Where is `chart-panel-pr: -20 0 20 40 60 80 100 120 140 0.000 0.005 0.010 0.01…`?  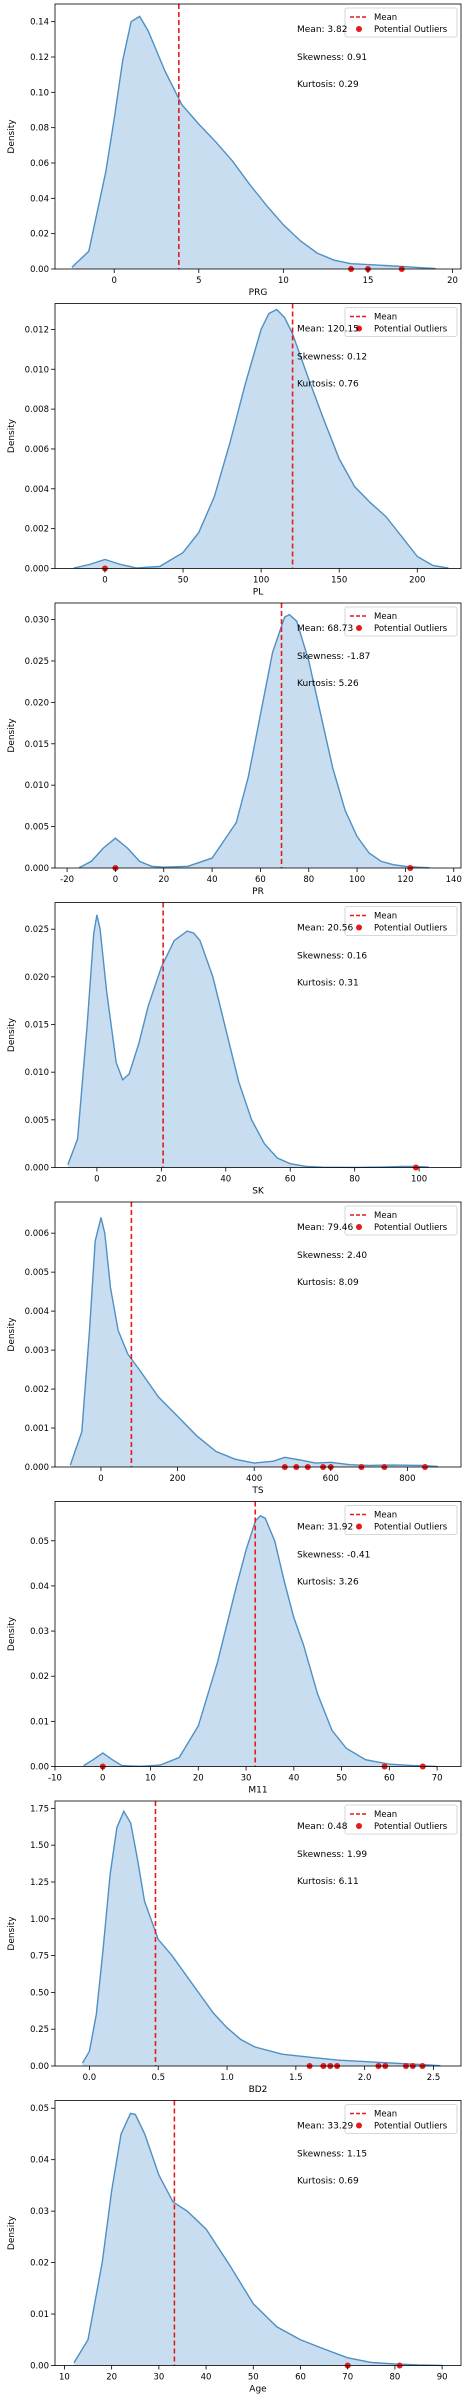
chart-panel-pr: -20 0 20 40 60 80 100 120 140 0.000 0.005 0.010 0.01… is located at coordinates (234, 749).